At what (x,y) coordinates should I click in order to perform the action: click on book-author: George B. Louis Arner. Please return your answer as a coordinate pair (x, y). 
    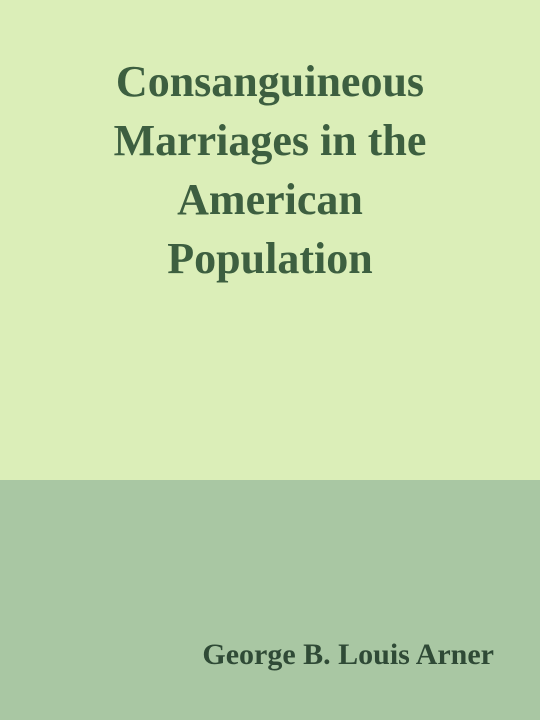
    Looking at the image, I should click on (348, 654).